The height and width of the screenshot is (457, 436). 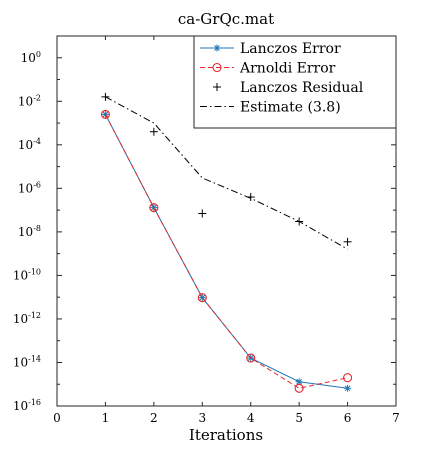 I want to click on x-tick-label: 7, so click(x=396, y=418).